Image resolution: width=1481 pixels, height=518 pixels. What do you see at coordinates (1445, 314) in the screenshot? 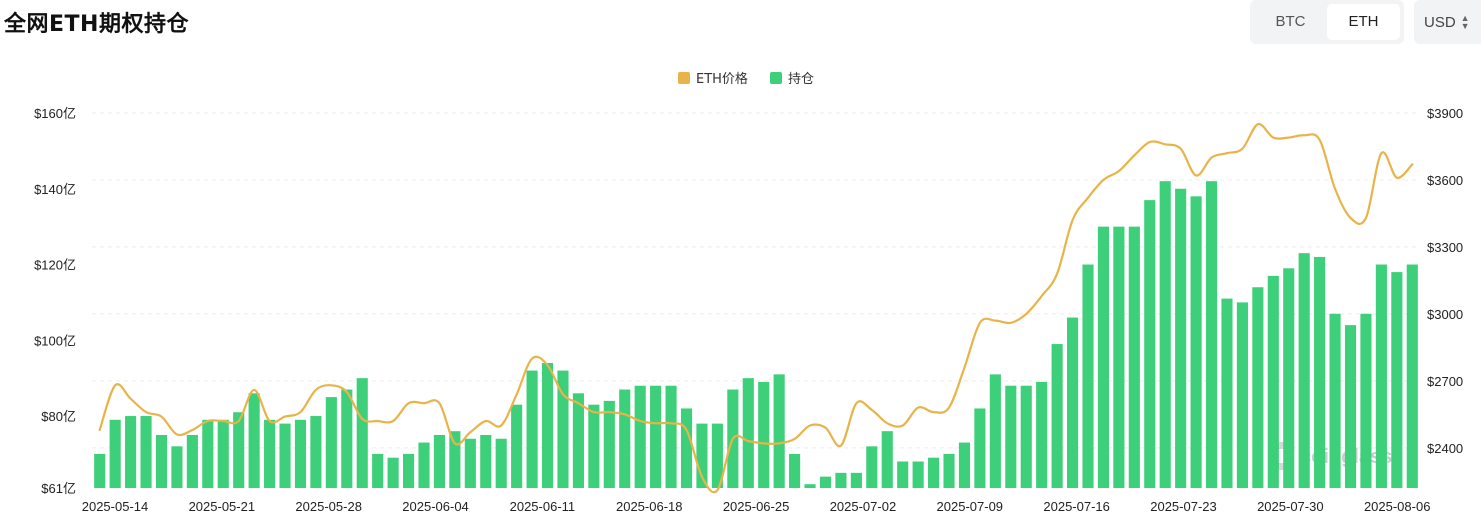
I see `right-axis-label: $3000` at bounding box center [1445, 314].